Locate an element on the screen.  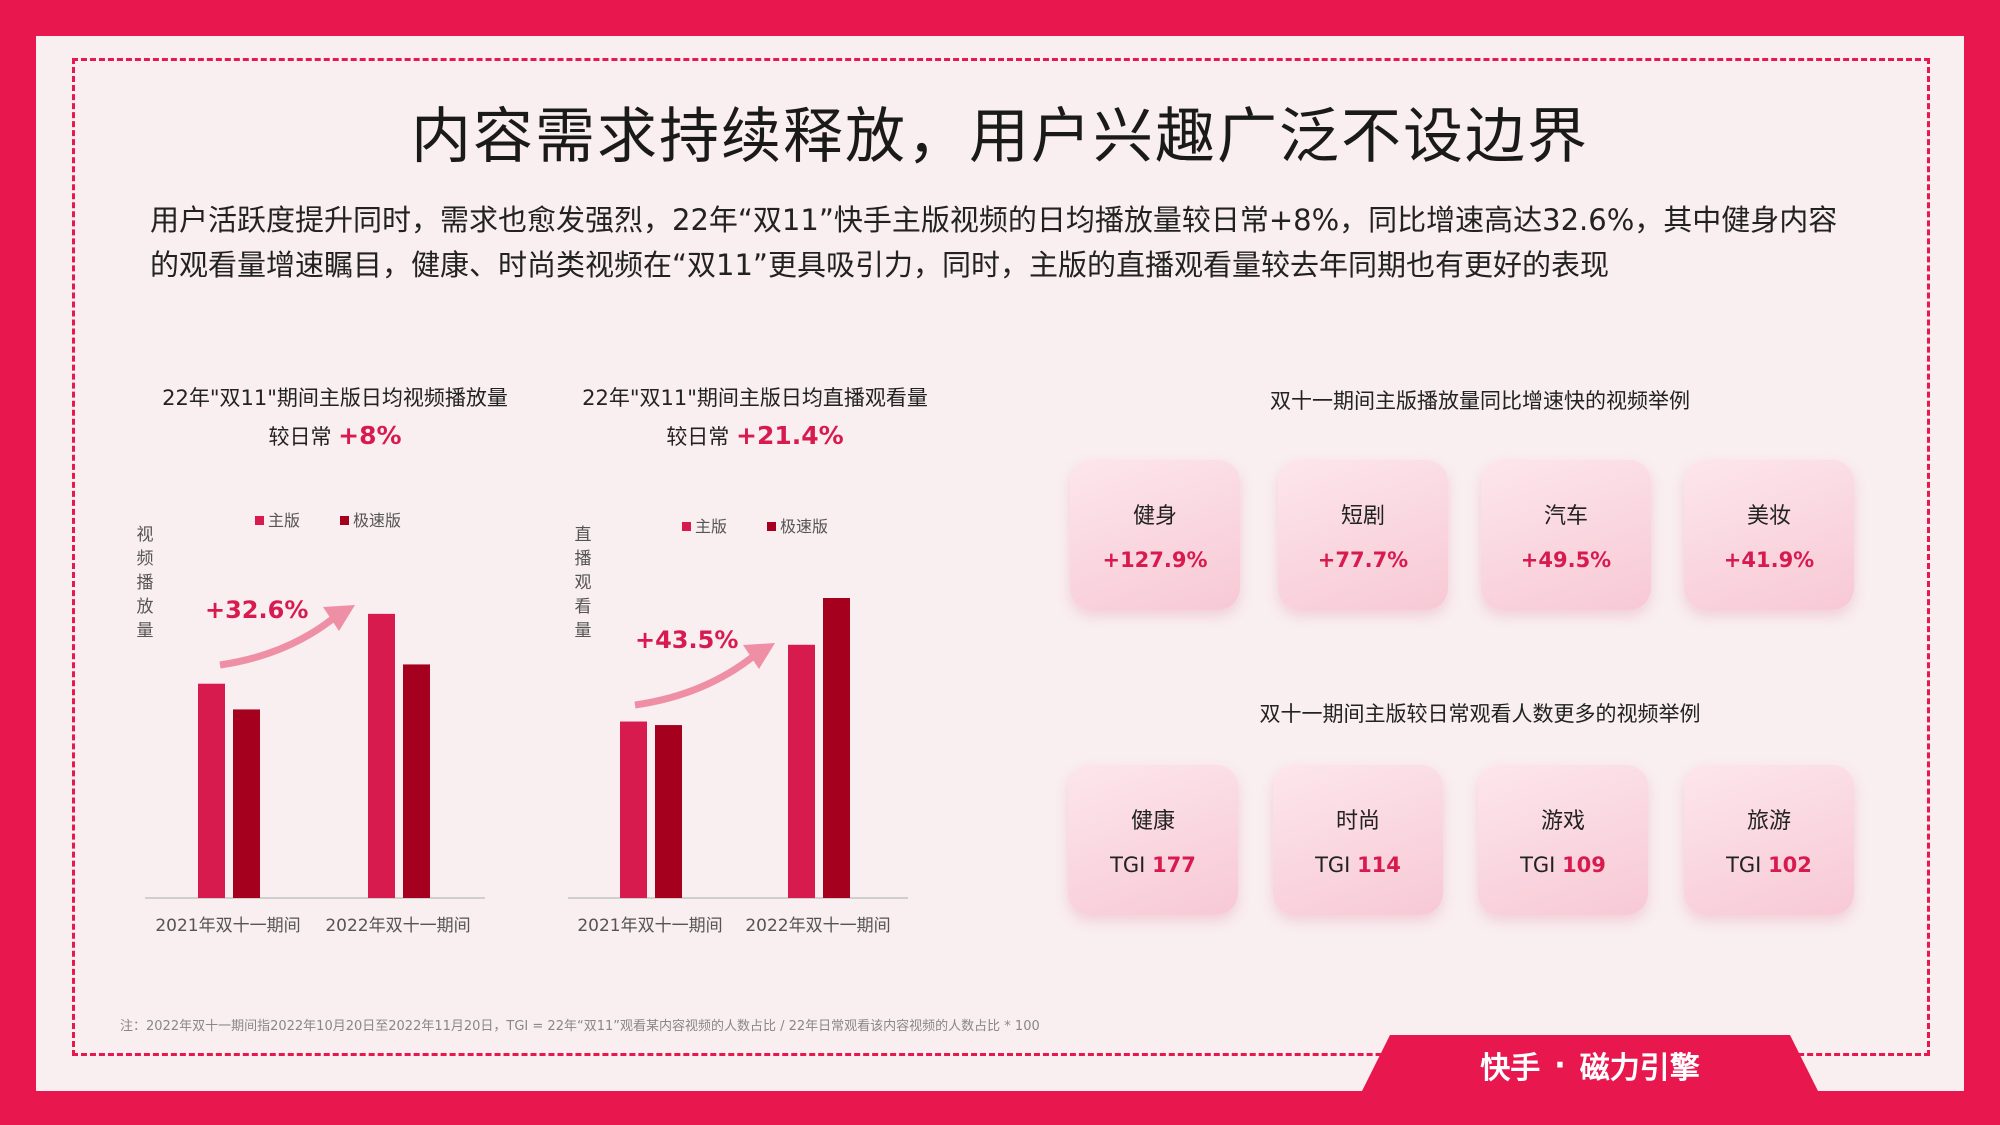
chart2-x-tick-2: 2022年双十一期间 is located at coordinates (817, 926).